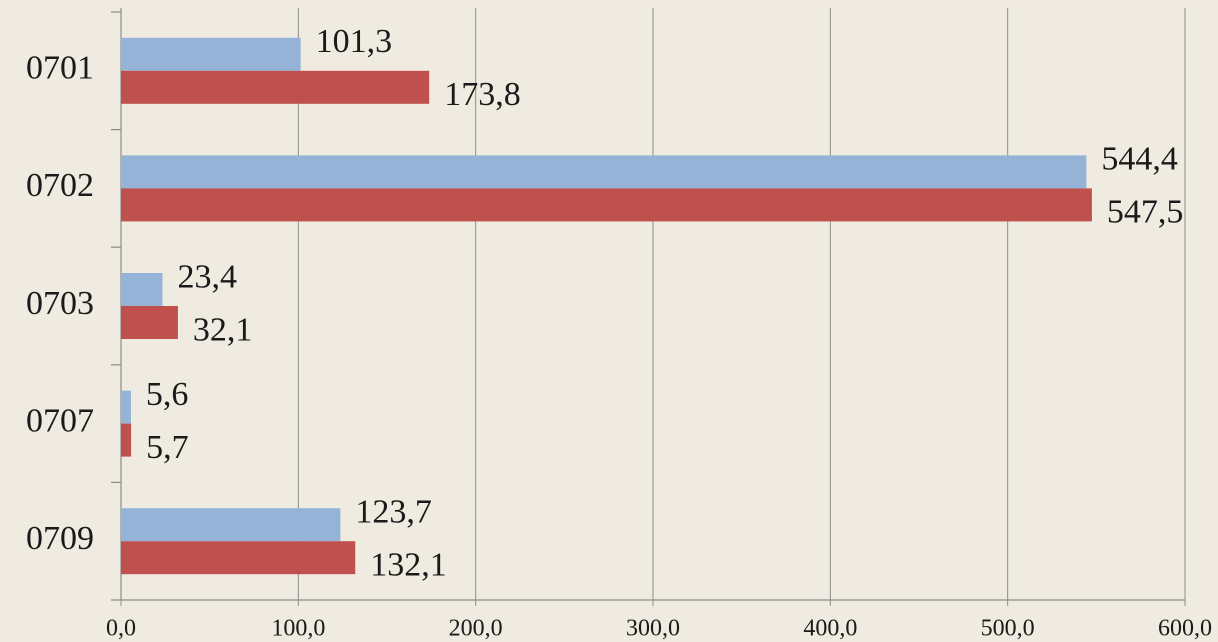  I want to click on x-tick-label: 100,0, so click(298, 629).